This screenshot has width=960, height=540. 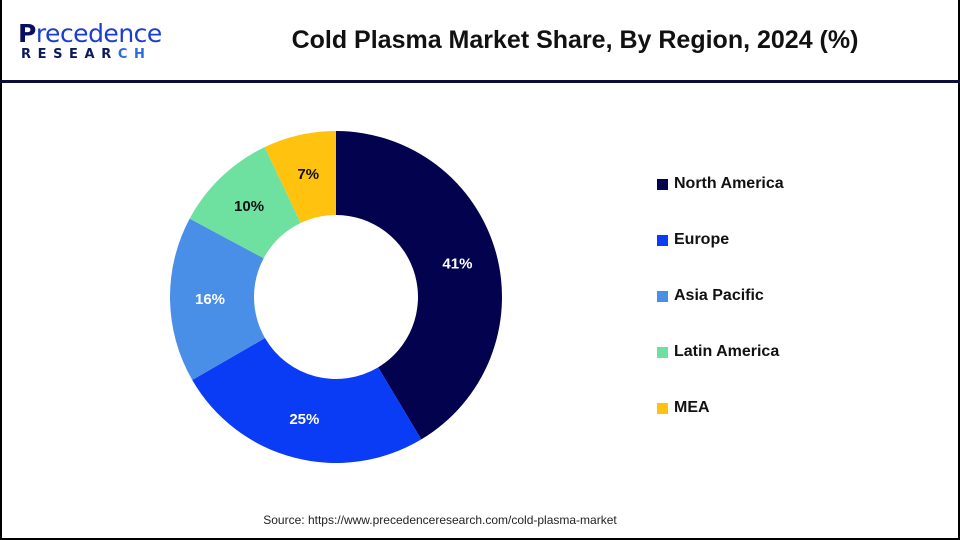 I want to click on legend-label: MEA, so click(x=692, y=407).